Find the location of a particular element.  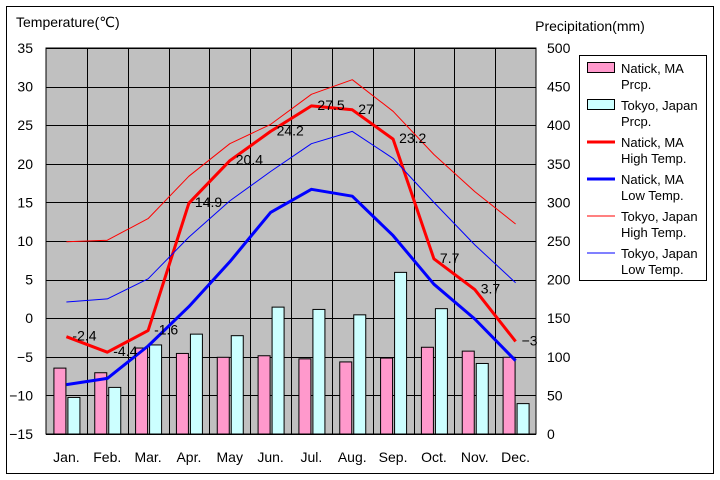

data-label: -1.6 is located at coordinates (166, 330).